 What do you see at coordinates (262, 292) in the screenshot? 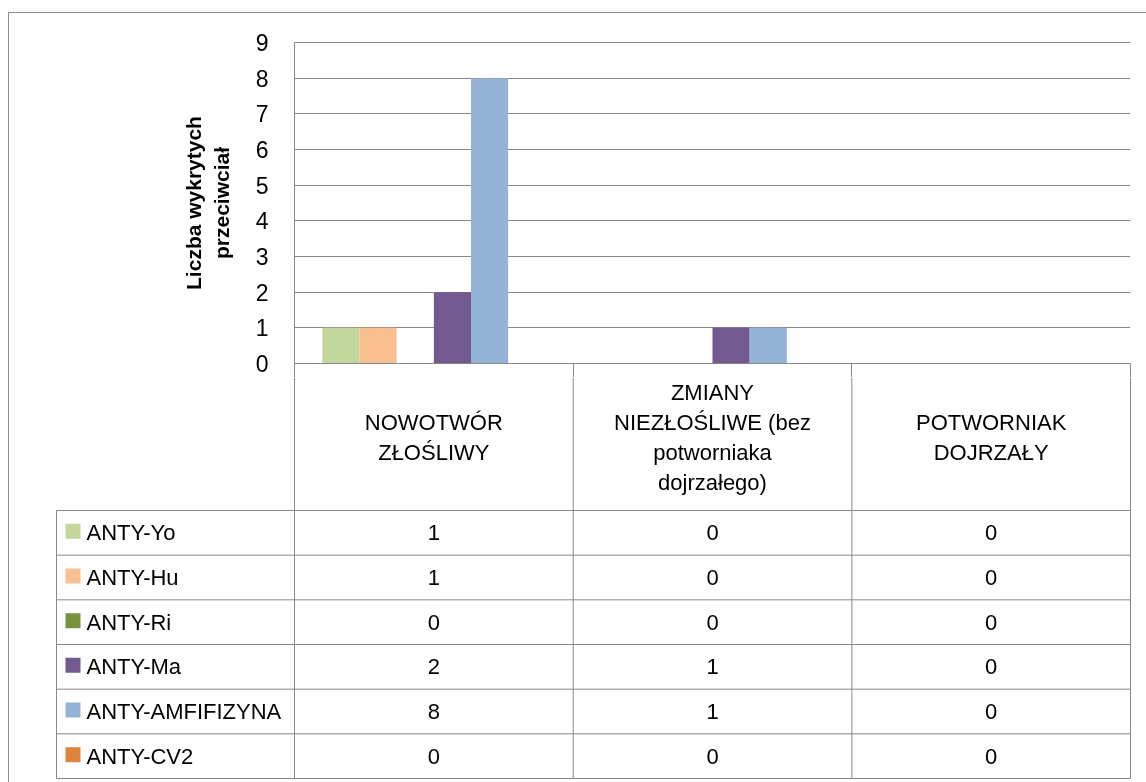
I see `y-tick-label: 2` at bounding box center [262, 292].